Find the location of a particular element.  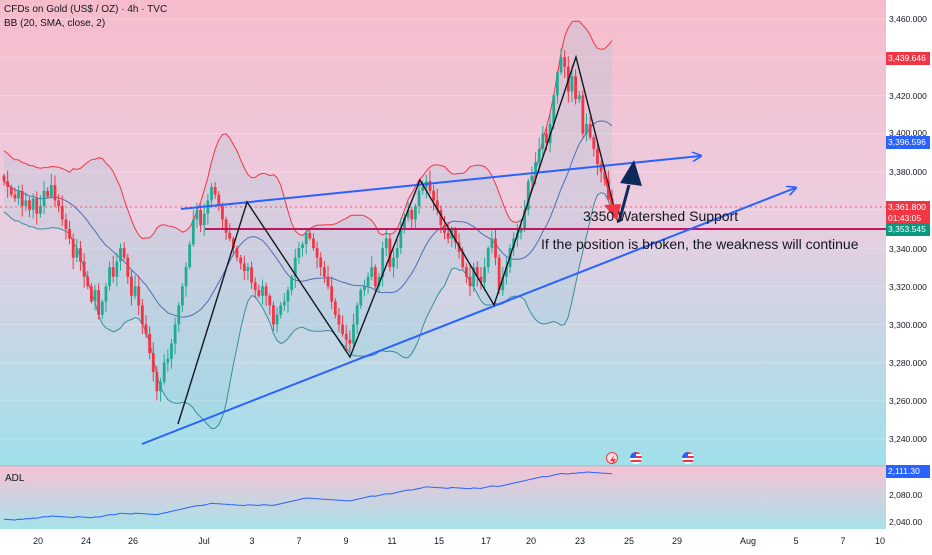

adl-value-label: 2,111.30 is located at coordinates (908, 471).